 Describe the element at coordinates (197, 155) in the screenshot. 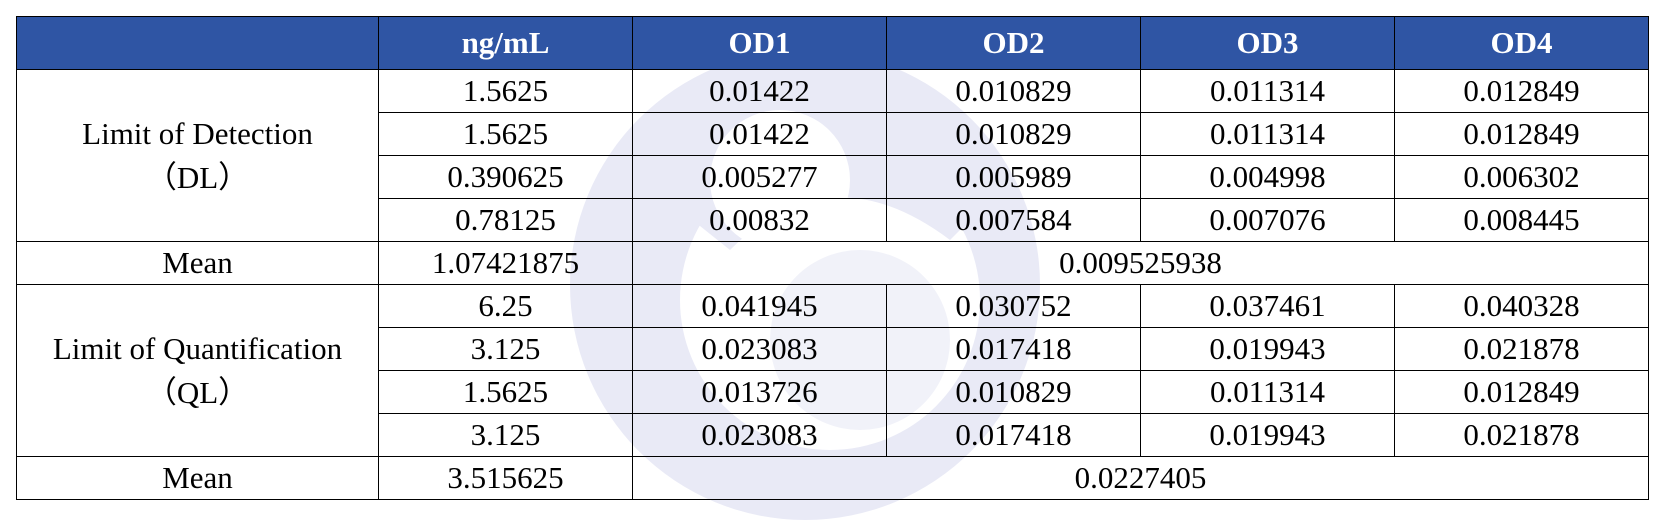

I see `dl-group-label: Limit of Detection （DL）` at that location.